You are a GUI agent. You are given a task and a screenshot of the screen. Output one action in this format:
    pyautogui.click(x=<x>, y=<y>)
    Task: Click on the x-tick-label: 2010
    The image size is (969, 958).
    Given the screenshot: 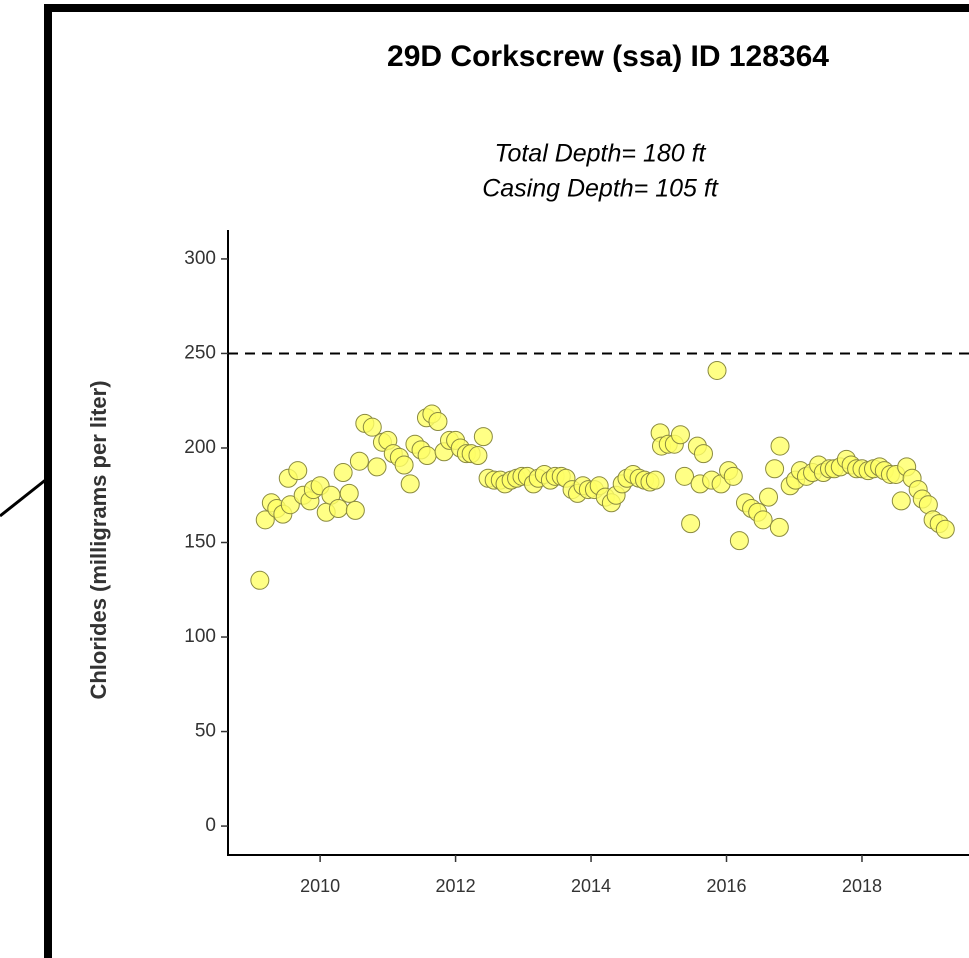 What is the action you would take?
    pyautogui.click(x=320, y=886)
    